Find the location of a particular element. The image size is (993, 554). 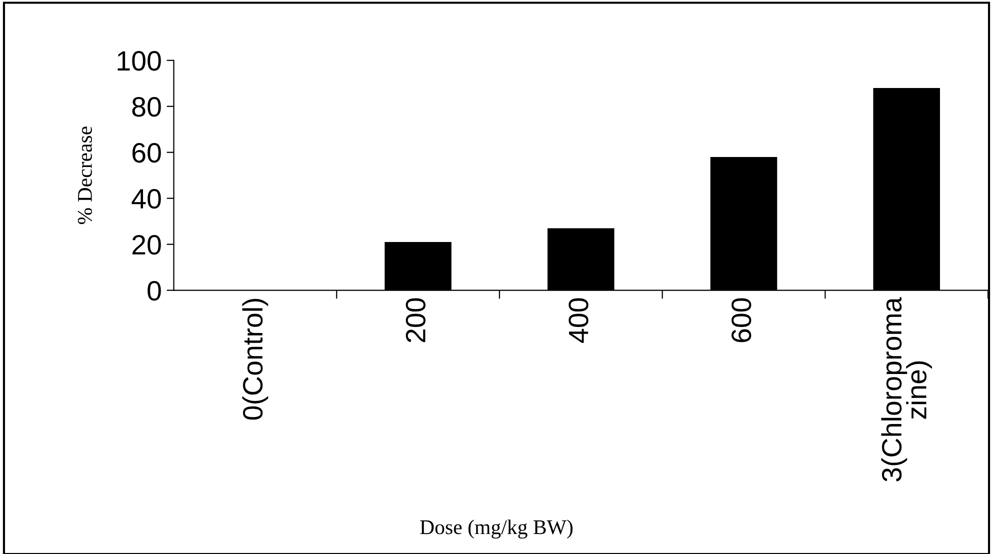

y-tick-label: 100 is located at coordinates (139, 61).